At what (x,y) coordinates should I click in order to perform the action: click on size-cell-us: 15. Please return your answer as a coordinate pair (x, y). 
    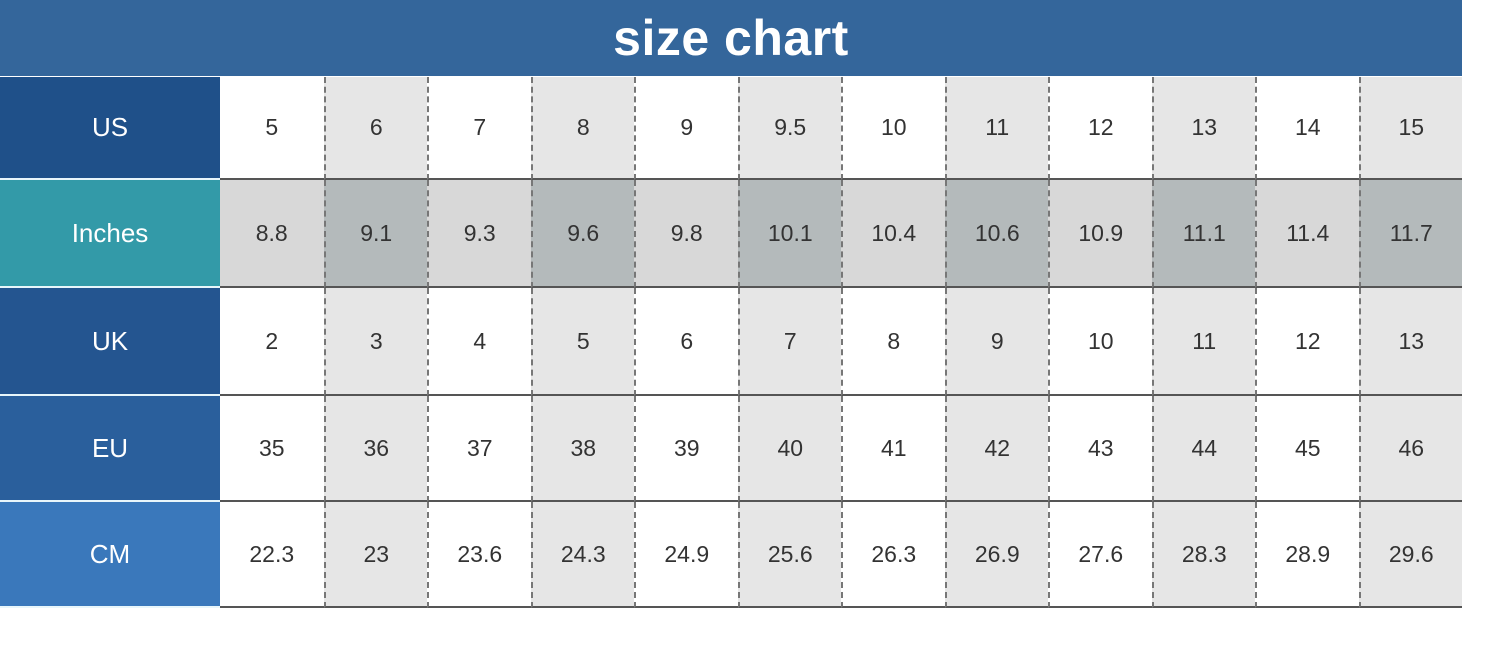
    Looking at the image, I should click on (1410, 128).